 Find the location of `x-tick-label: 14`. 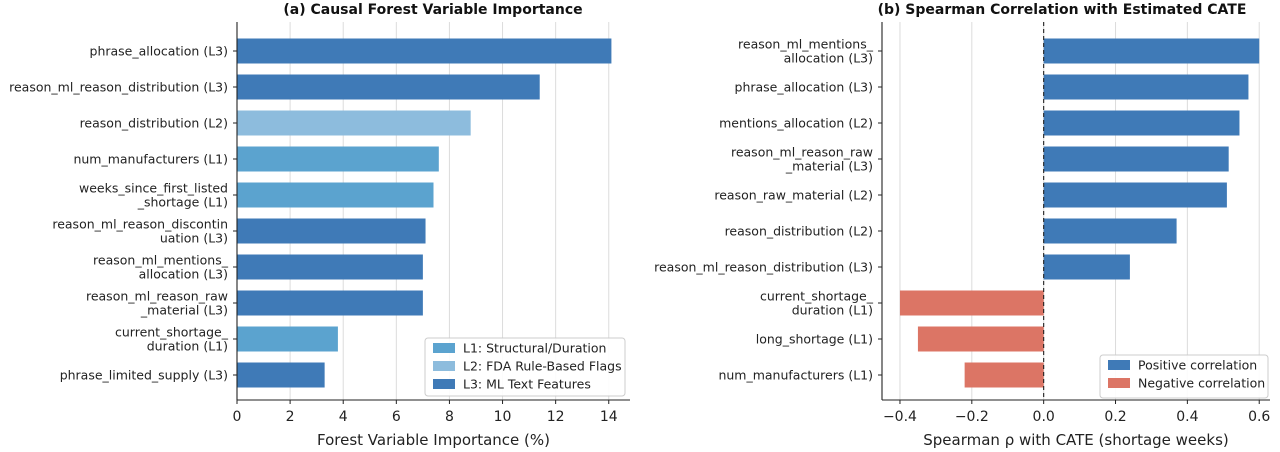

x-tick-label: 14 is located at coordinates (609, 417).